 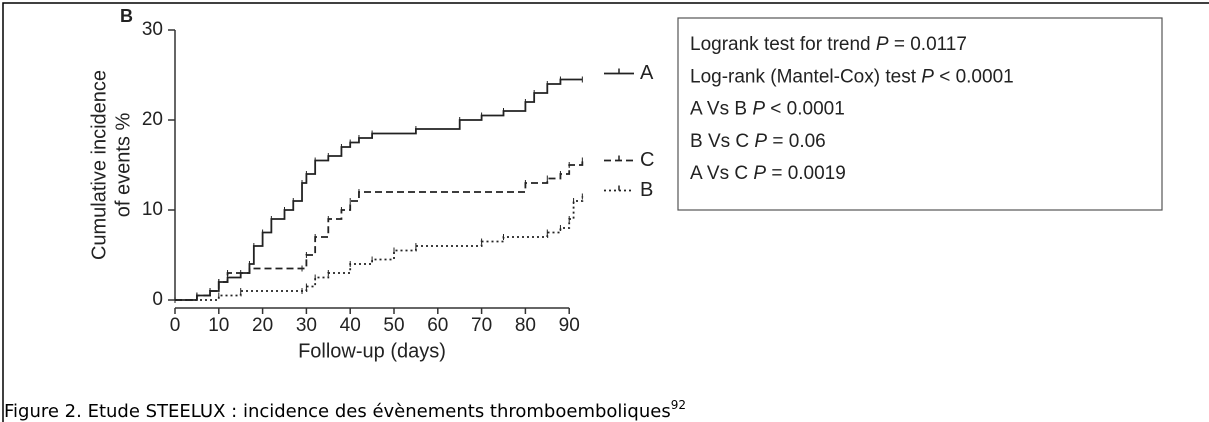 What do you see at coordinates (306, 325) in the screenshot?
I see `x-tick-label: 30` at bounding box center [306, 325].